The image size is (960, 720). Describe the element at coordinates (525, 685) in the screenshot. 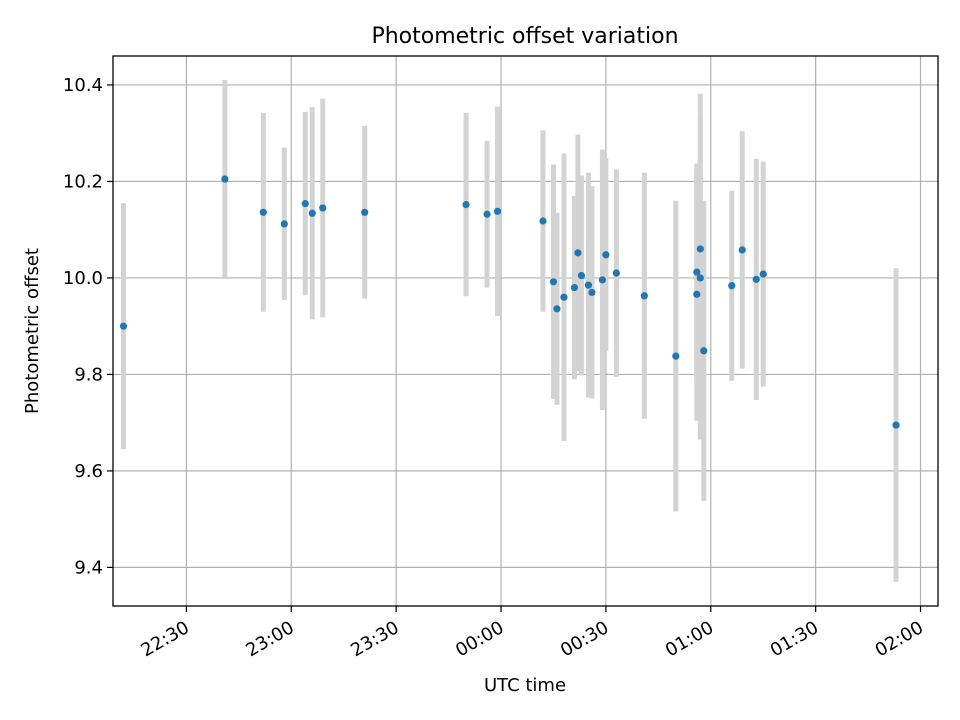

I see `x-axis-label: UTC time` at that location.